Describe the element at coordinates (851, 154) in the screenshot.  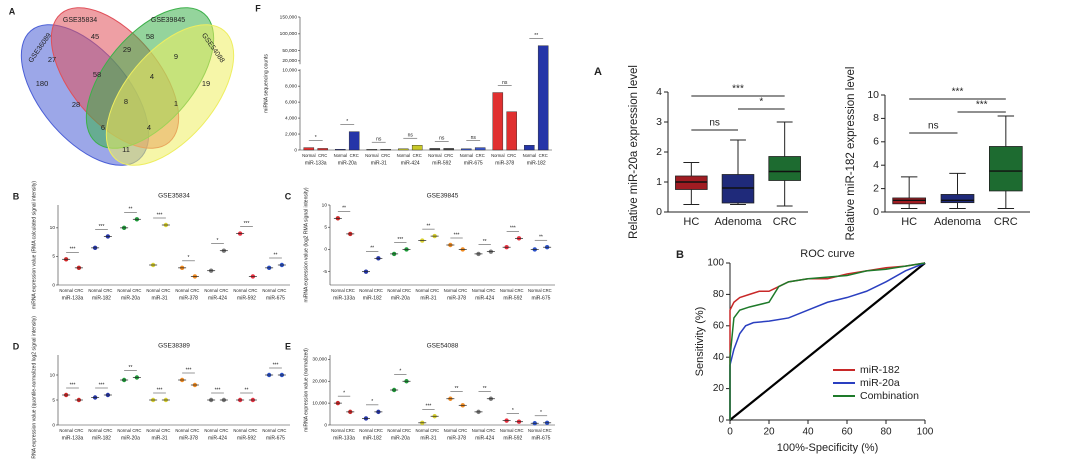
I see `y-axis-label: Relative miR-182 expression level` at that location.